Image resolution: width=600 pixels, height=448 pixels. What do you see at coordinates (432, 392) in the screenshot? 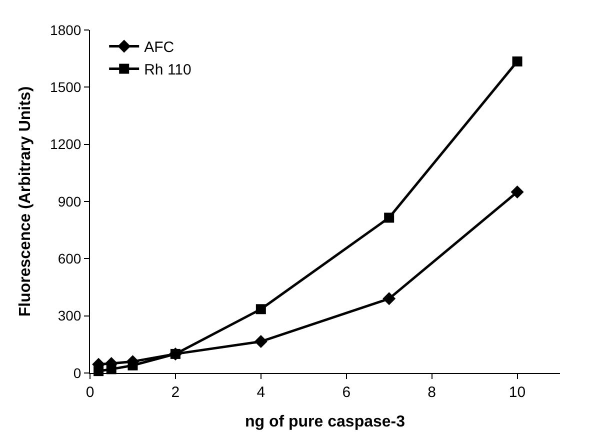
I see `x-tick-label: 8` at bounding box center [432, 392].